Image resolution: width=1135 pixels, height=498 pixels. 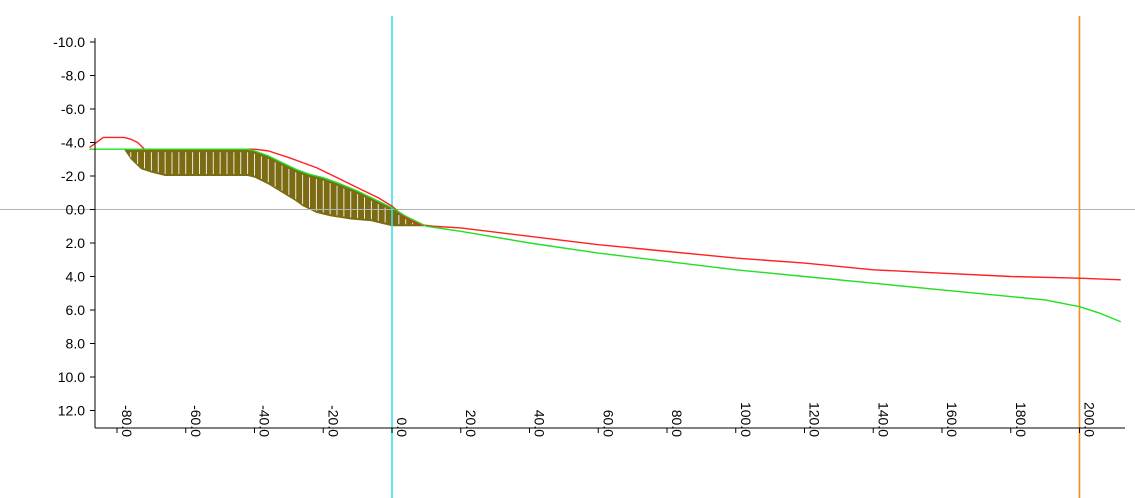 I want to click on x-tick-label: 120.0, so click(x=815, y=419).